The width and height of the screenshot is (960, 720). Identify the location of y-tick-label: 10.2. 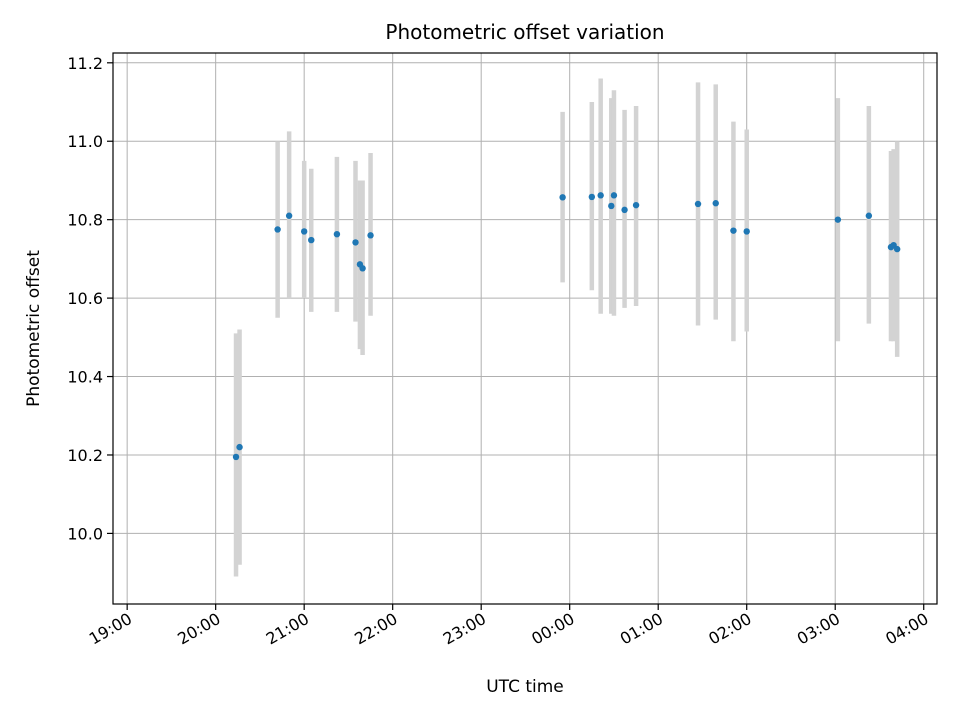
(85, 455).